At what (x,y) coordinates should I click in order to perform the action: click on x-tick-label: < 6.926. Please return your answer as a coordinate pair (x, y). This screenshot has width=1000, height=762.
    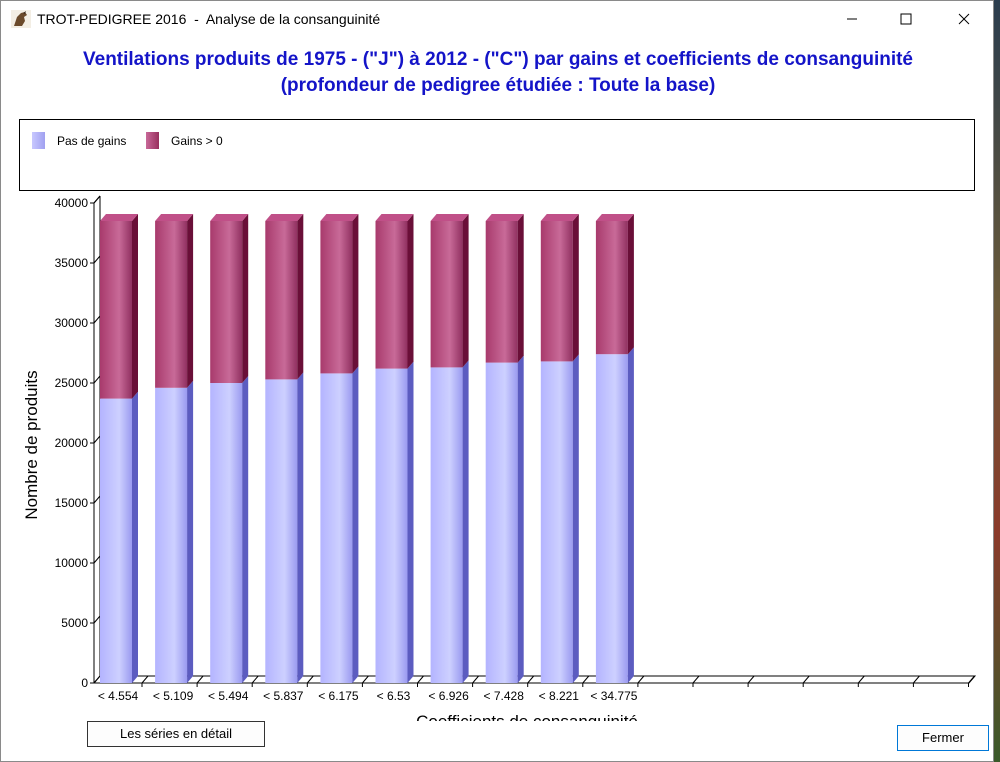
    Looking at the image, I should click on (448, 696).